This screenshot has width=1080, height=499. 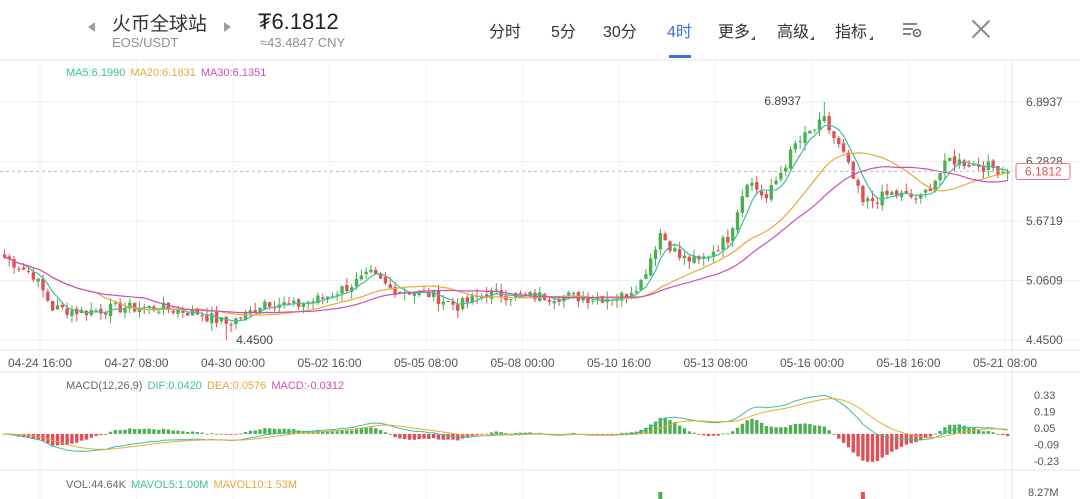 What do you see at coordinates (136, 363) in the screenshot?
I see `x-tick-label: 04-27 08:00` at bounding box center [136, 363].